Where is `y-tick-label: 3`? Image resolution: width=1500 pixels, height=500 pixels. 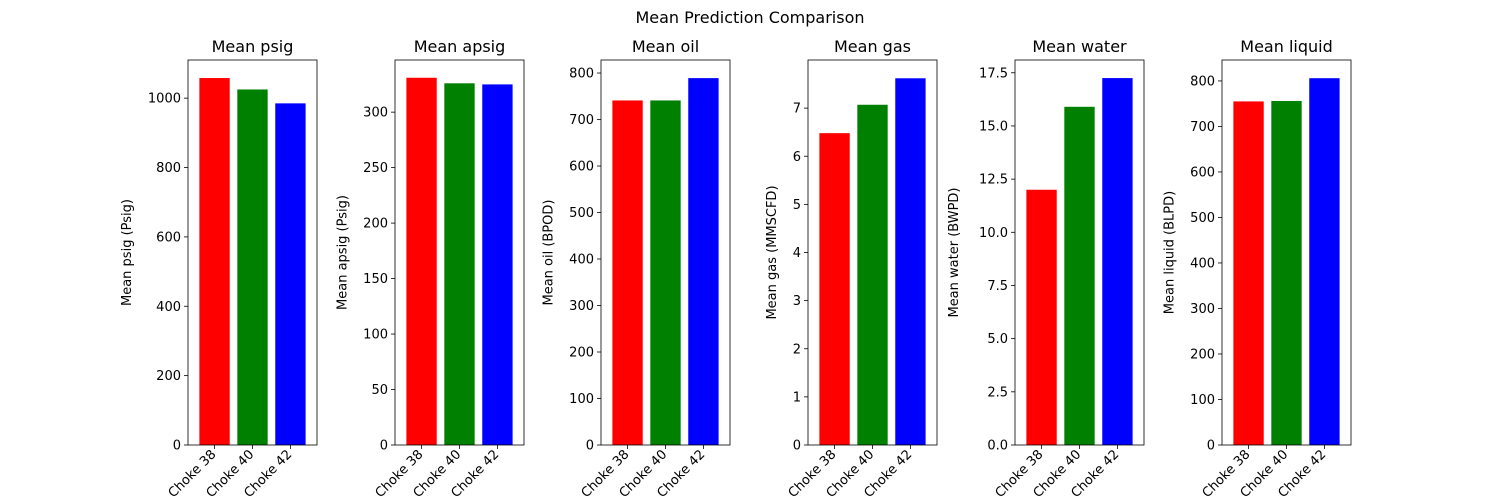 y-tick-label: 3 is located at coordinates (797, 301).